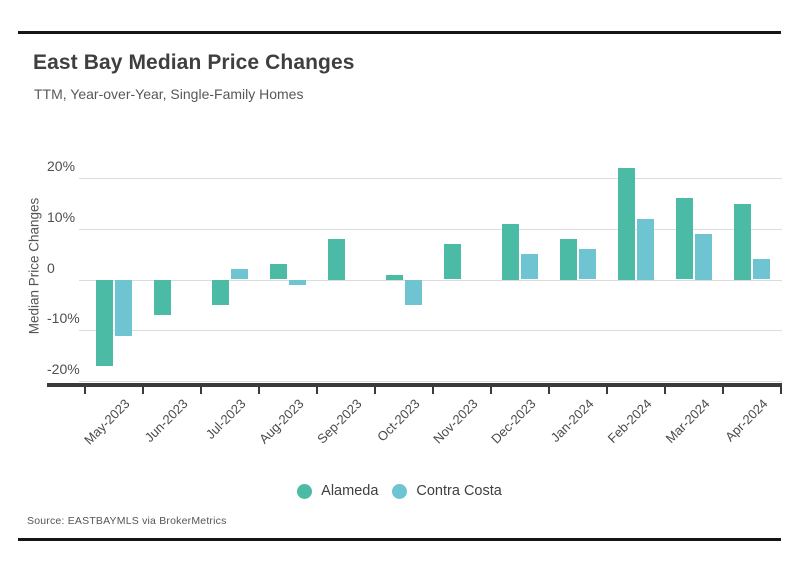  Describe the element at coordinates (399, 32) in the screenshot. I see `top-rule` at that location.